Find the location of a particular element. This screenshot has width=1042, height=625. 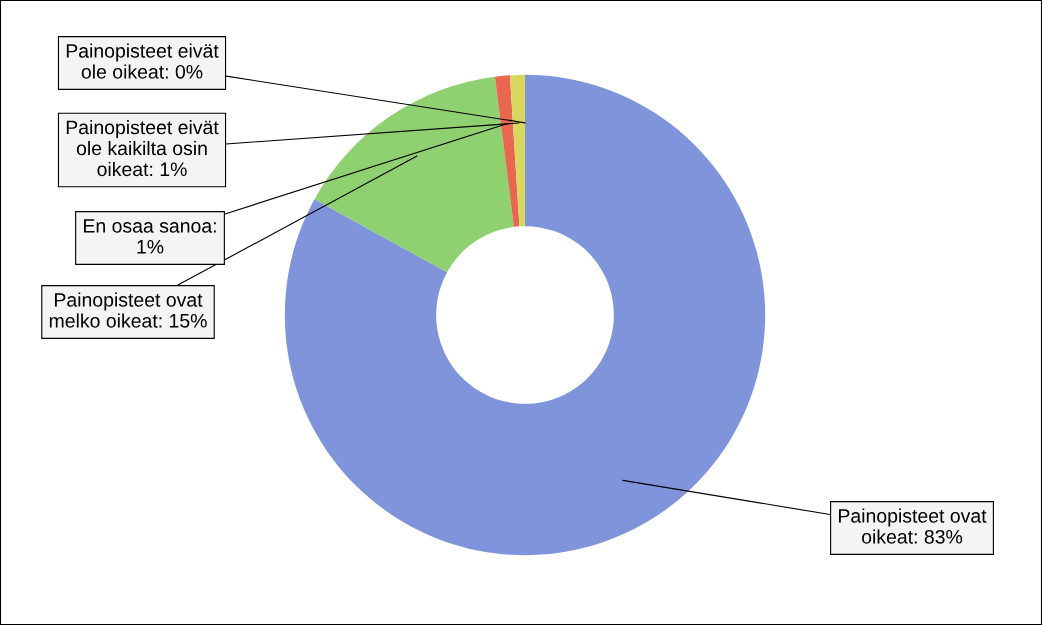

slice-label: Painopisteet eivät ole kaikilta osin oikeat: 1% is located at coordinates (142, 148).